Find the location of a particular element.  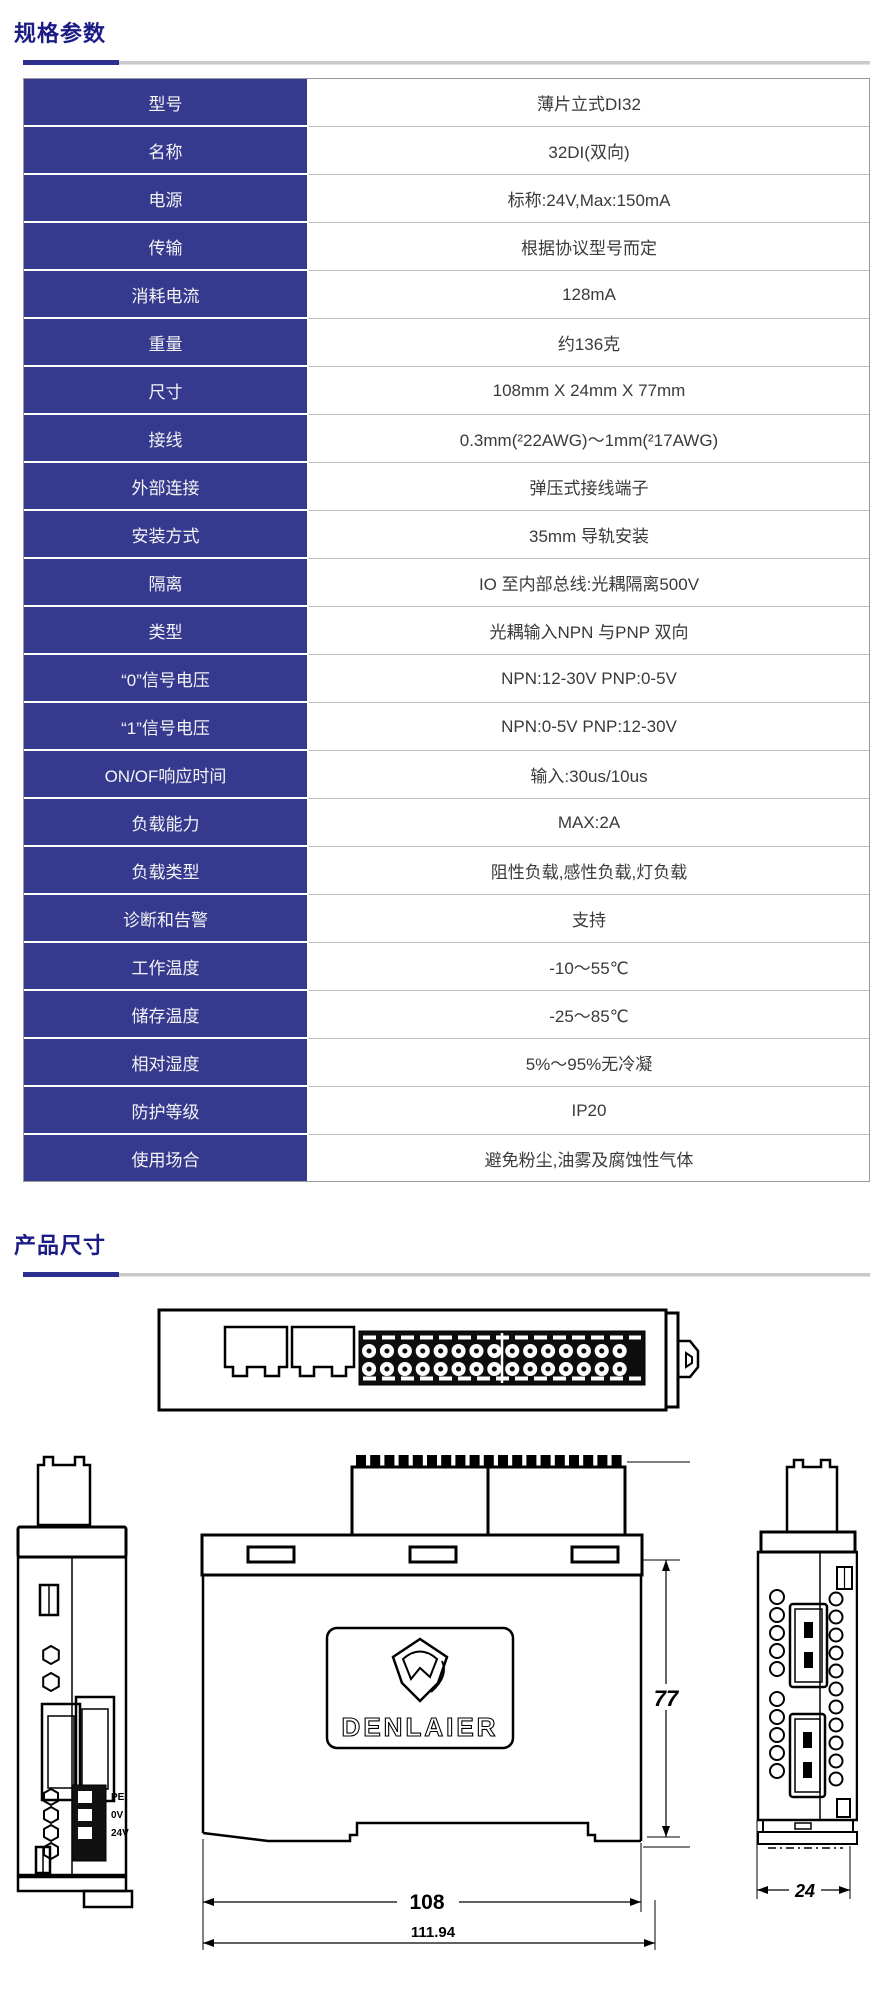

led-column-right is located at coordinates (836, 1689).